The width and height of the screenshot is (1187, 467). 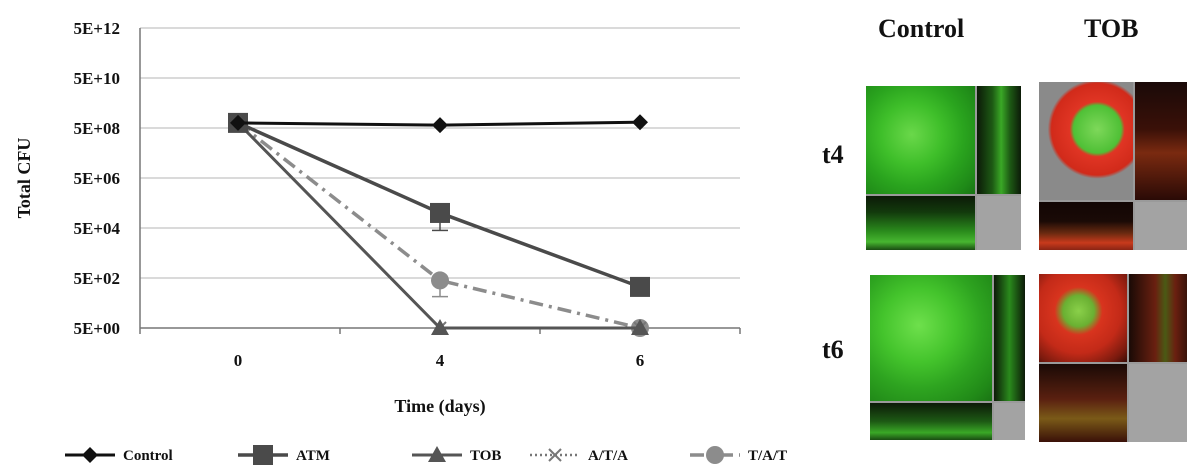 What do you see at coordinates (943, 168) in the screenshot?
I see `control-t4-image` at bounding box center [943, 168].